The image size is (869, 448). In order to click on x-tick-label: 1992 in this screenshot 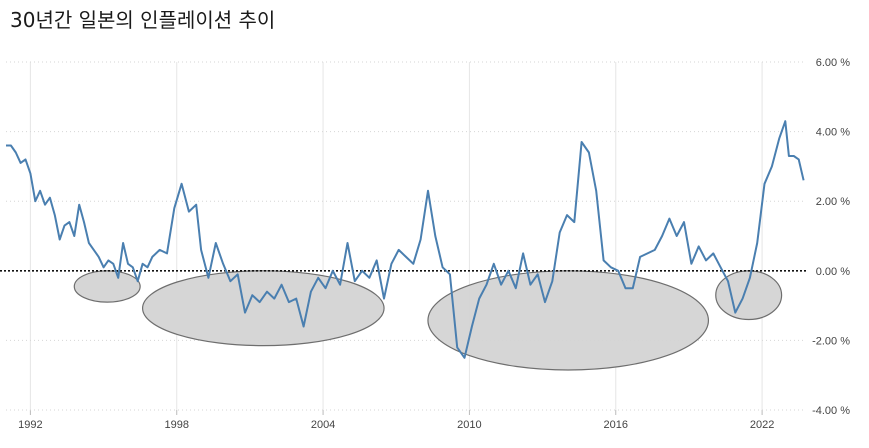, I will do `click(30, 425)`.